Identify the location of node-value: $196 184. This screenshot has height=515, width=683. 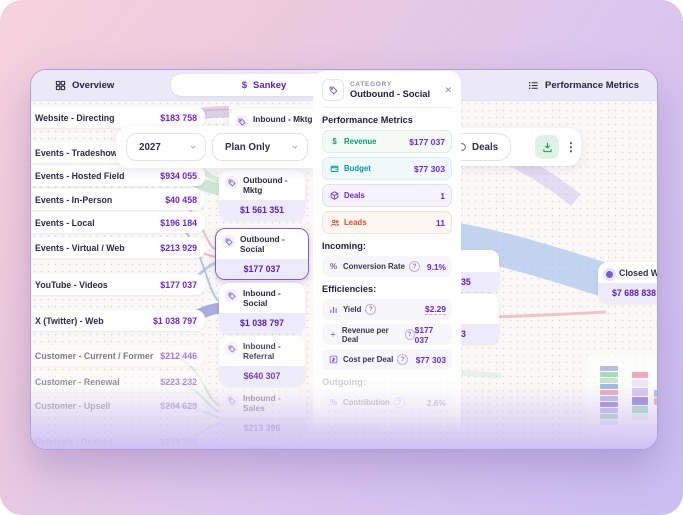
(178, 222).